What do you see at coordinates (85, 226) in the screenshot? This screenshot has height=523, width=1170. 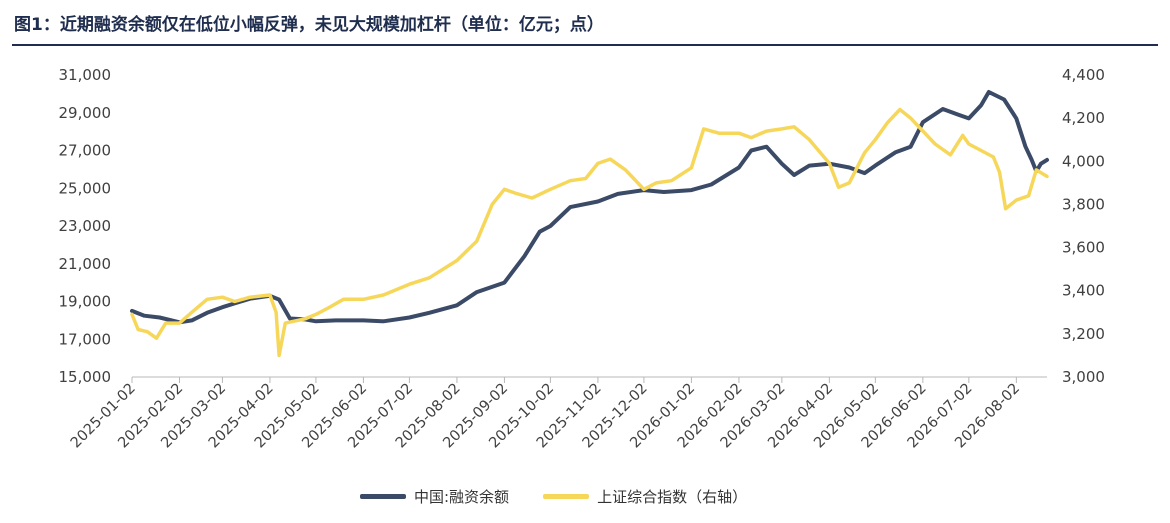 I see `y-left-tick-label: 23,000` at bounding box center [85, 226].